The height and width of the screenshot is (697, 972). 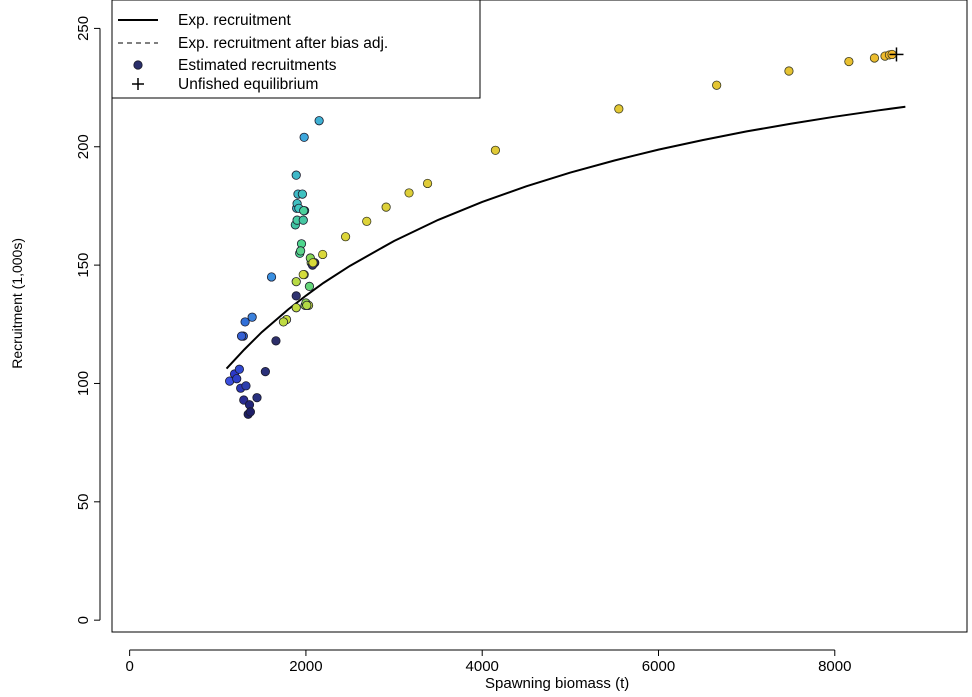 What do you see at coordinates (257, 65) in the screenshot?
I see `legend-label: Estimated recruitments` at bounding box center [257, 65].